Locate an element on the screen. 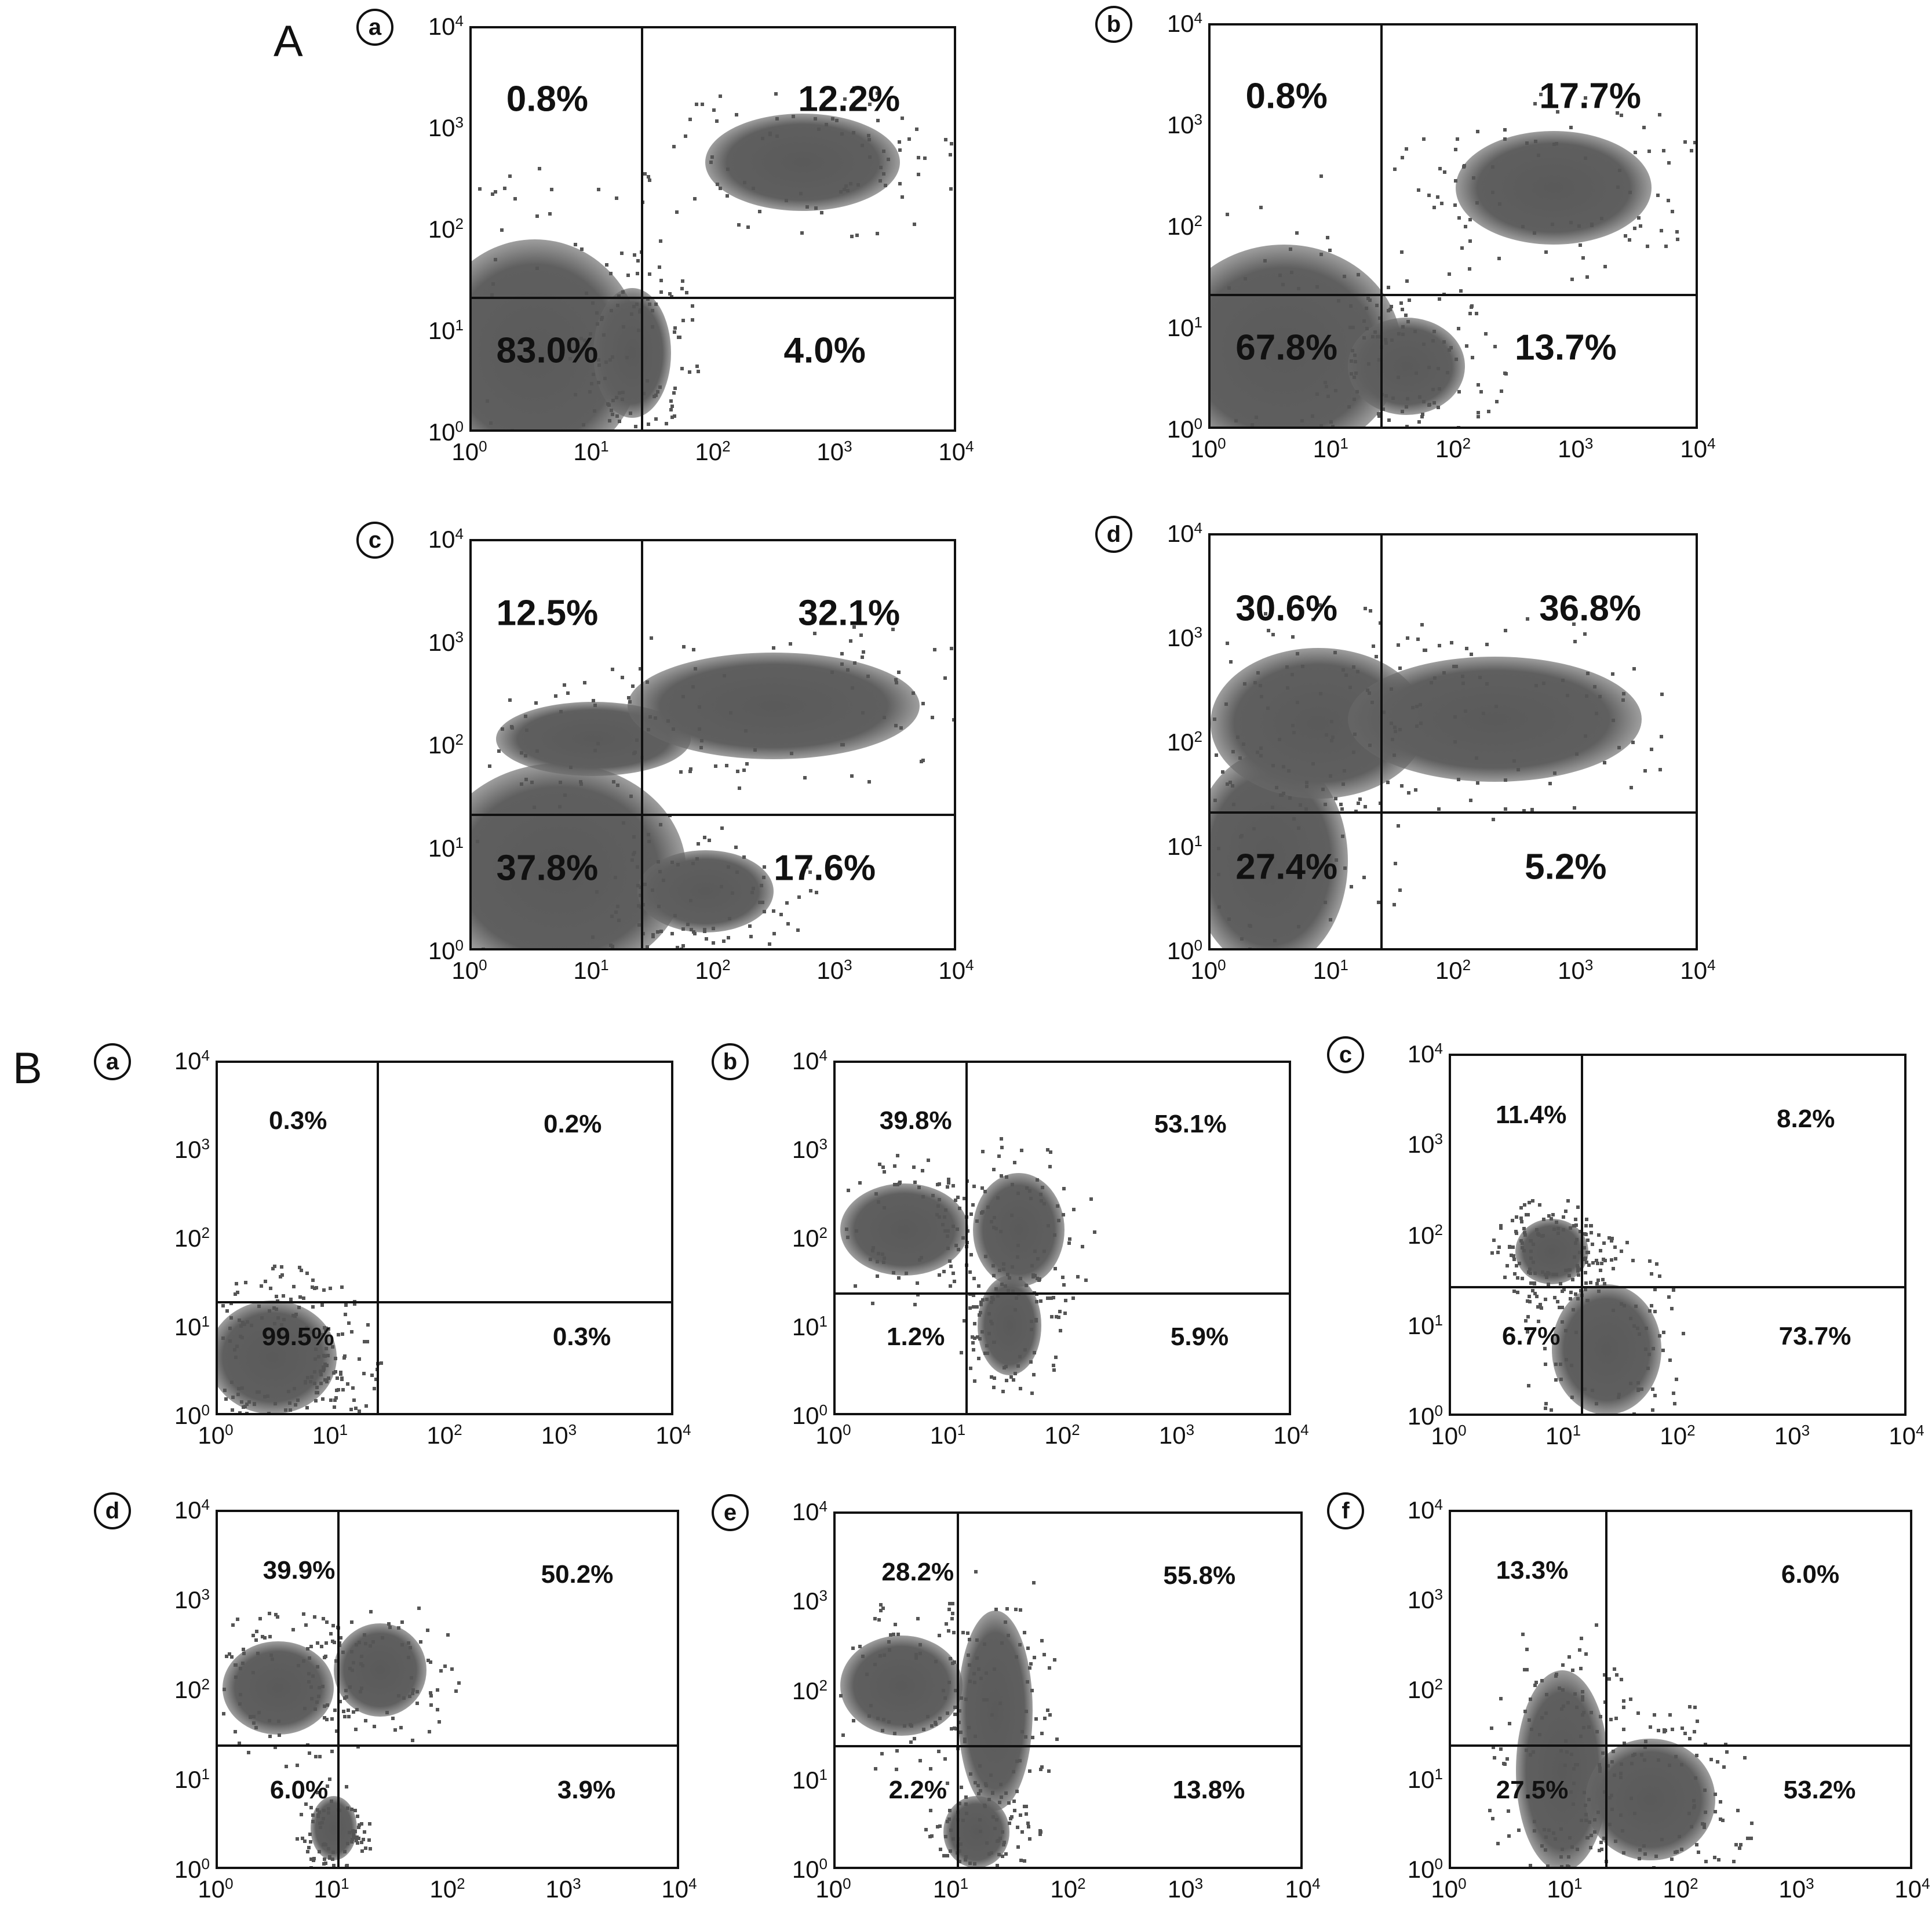  x-tick-label: 100 is located at coordinates (1449, 1435).